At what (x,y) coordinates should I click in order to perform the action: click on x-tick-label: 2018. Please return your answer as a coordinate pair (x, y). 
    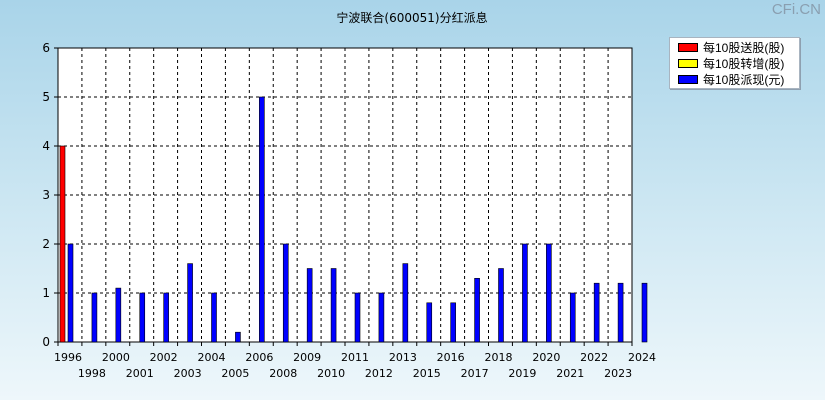
    Looking at the image, I should click on (499, 357).